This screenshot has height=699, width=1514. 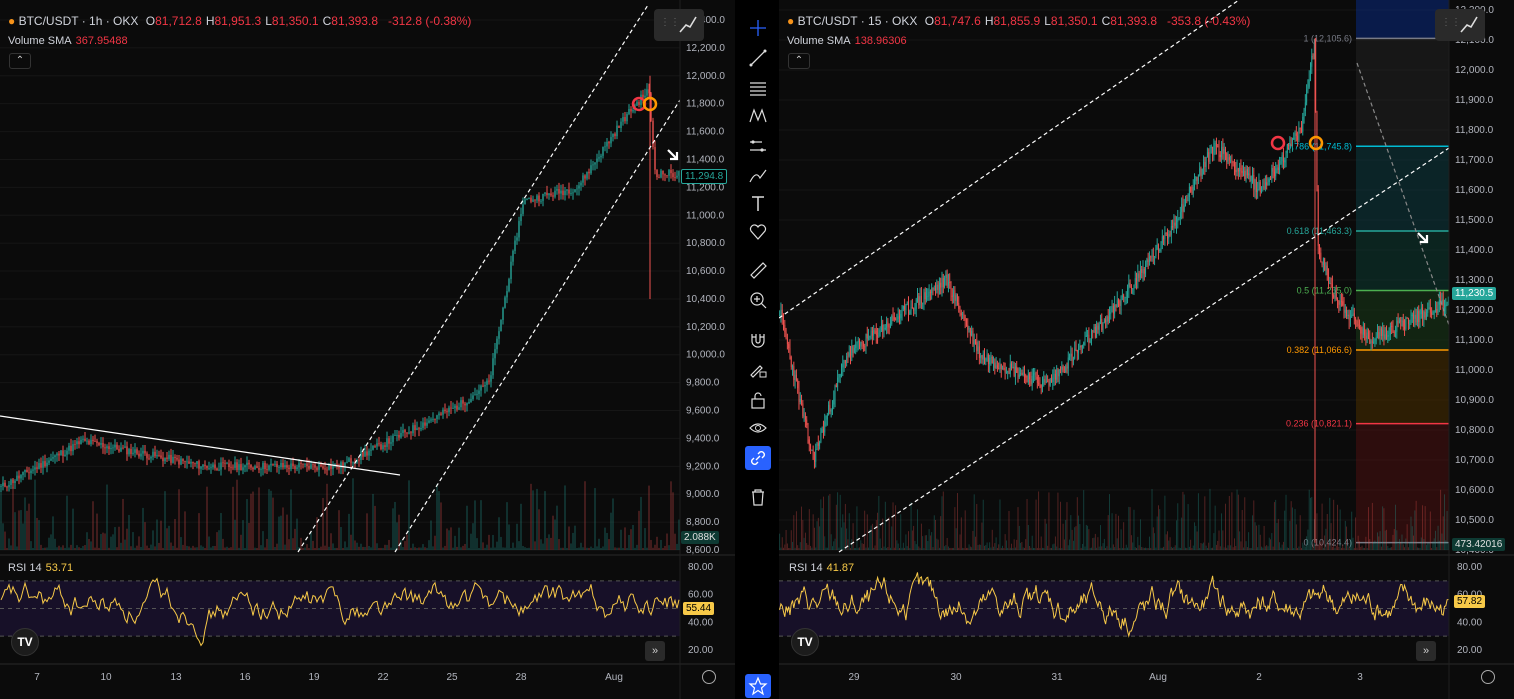 I want to click on y-axis-tick: 11,200.0, so click(x=705, y=187).